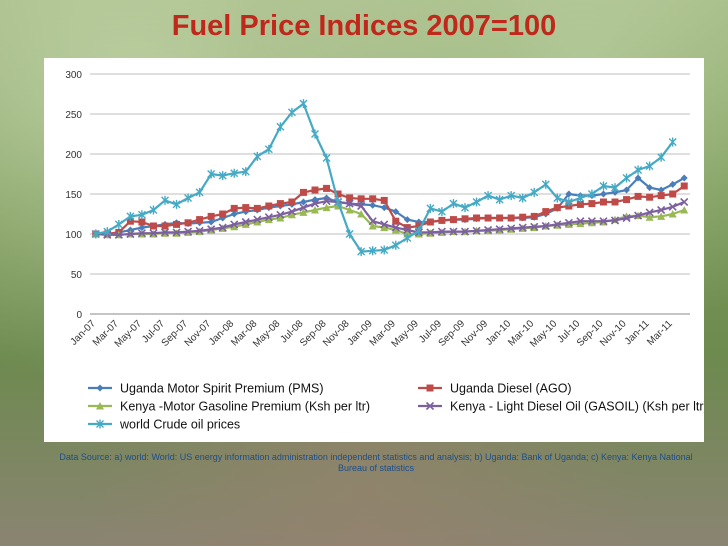  What do you see at coordinates (79, 315) in the screenshot?
I see `y-tick-label: 0` at bounding box center [79, 315].